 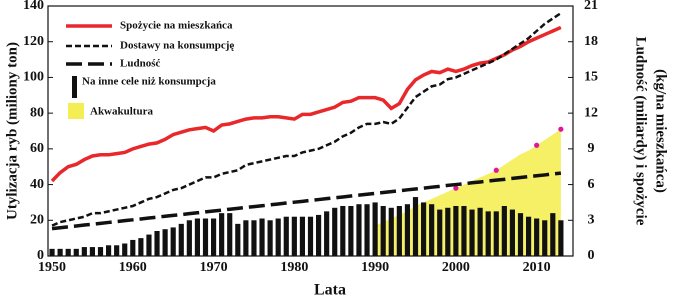 What do you see at coordinates (33, 41) in the screenshot?
I see `y-tick-label: 120` at bounding box center [33, 41].